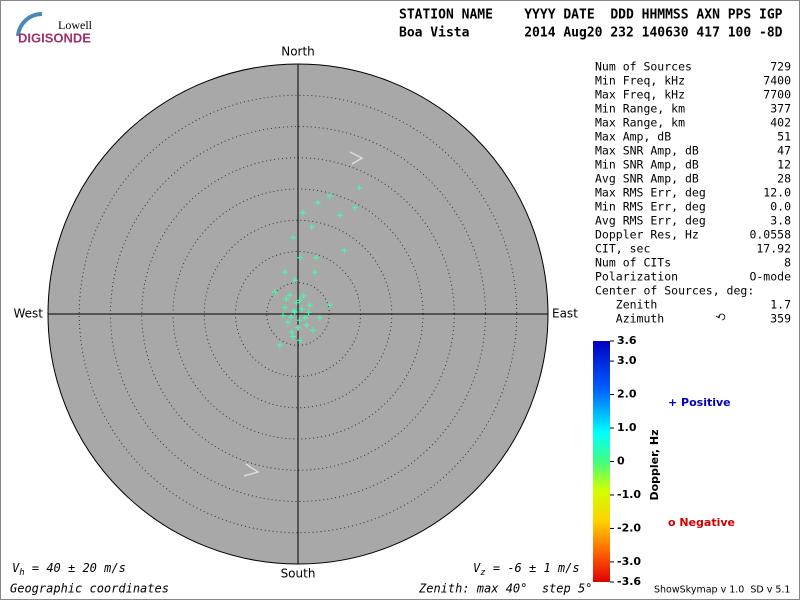  I want to click on colorbar-tick-label: -3.0, so click(629, 561).